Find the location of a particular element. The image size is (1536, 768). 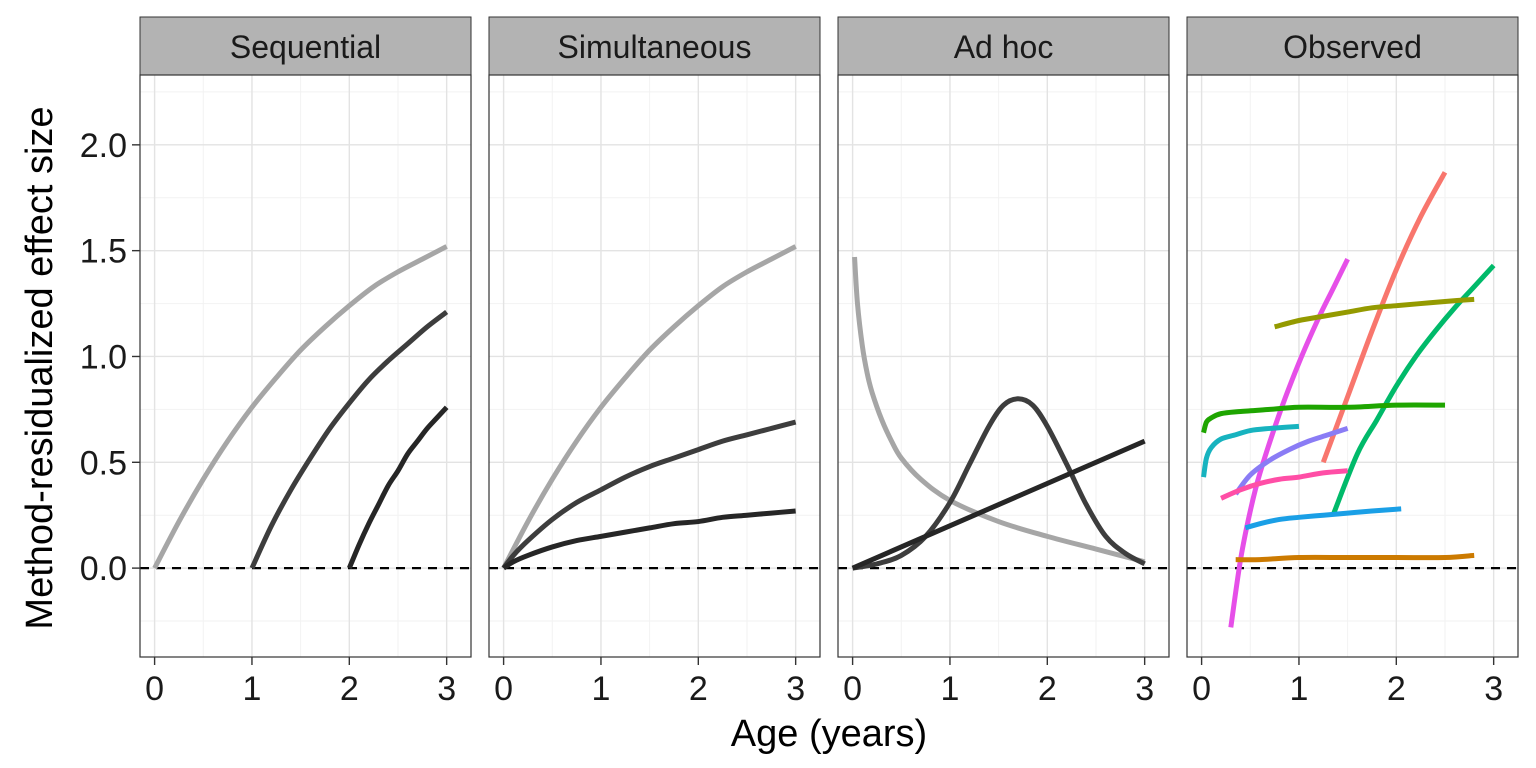

panel-title: Ad hoc is located at coordinates (1004, 47).